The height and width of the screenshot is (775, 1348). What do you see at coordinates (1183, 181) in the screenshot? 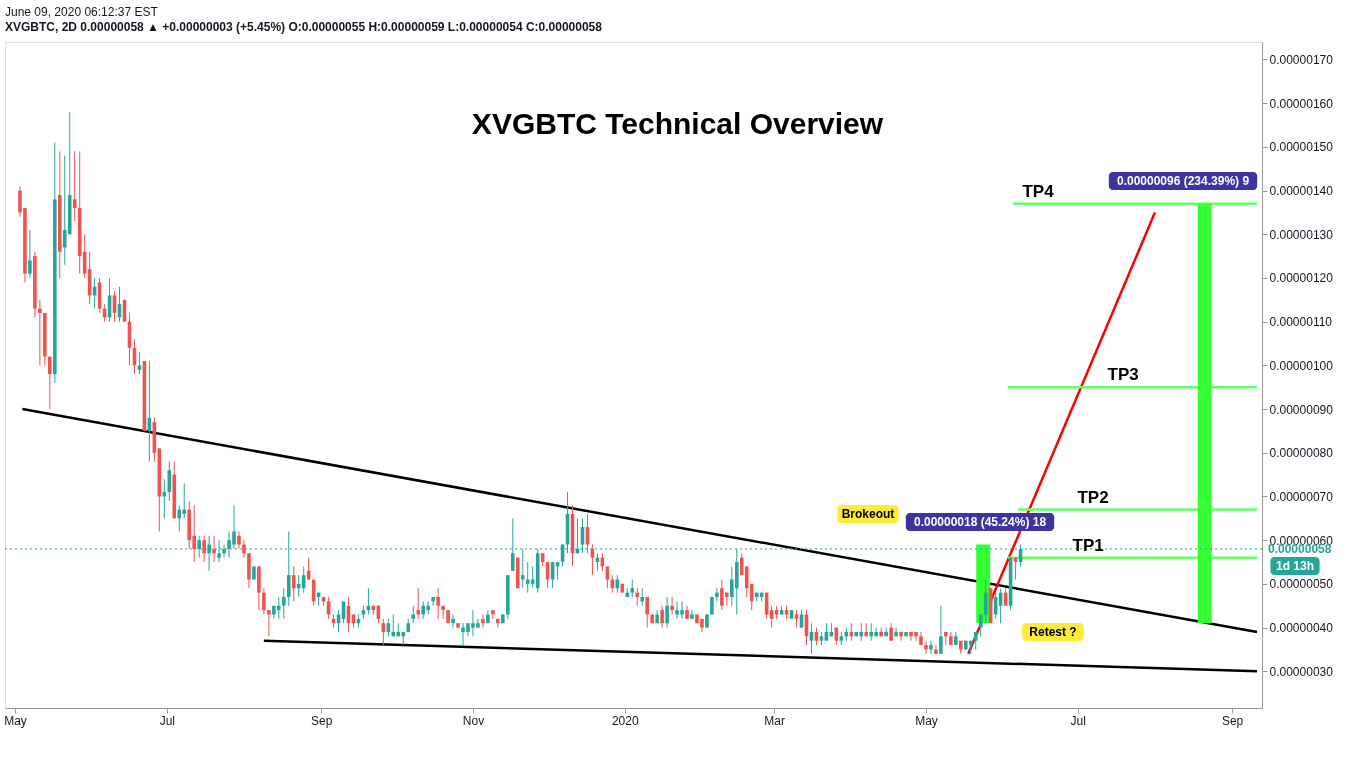
I see `annotation: 0.00000096 (234.39%) 9` at bounding box center [1183, 181].